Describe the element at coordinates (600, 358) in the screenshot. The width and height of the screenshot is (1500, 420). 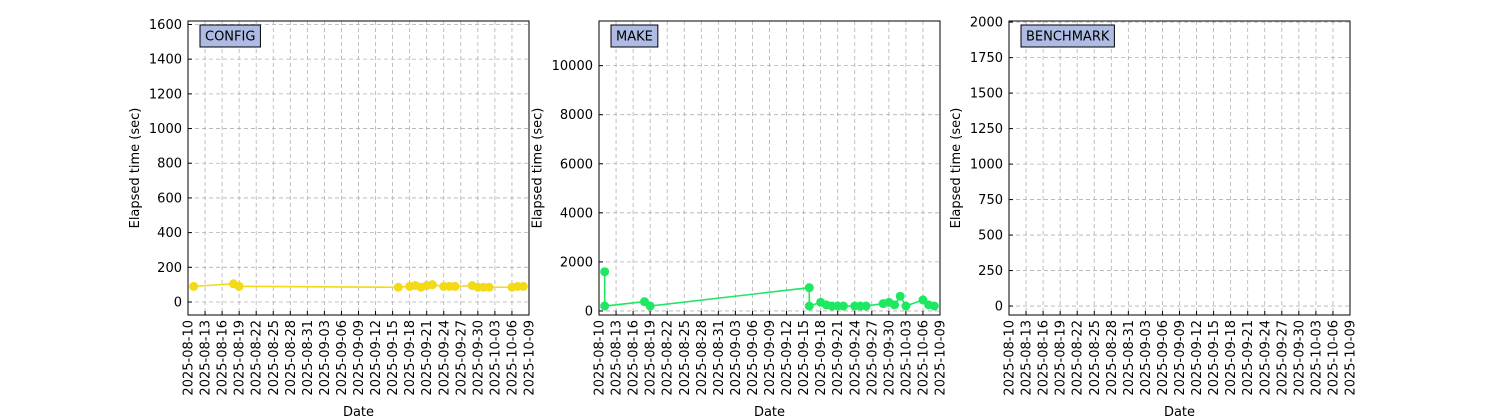
I see `x-tick-label: 2025-08-10` at that location.